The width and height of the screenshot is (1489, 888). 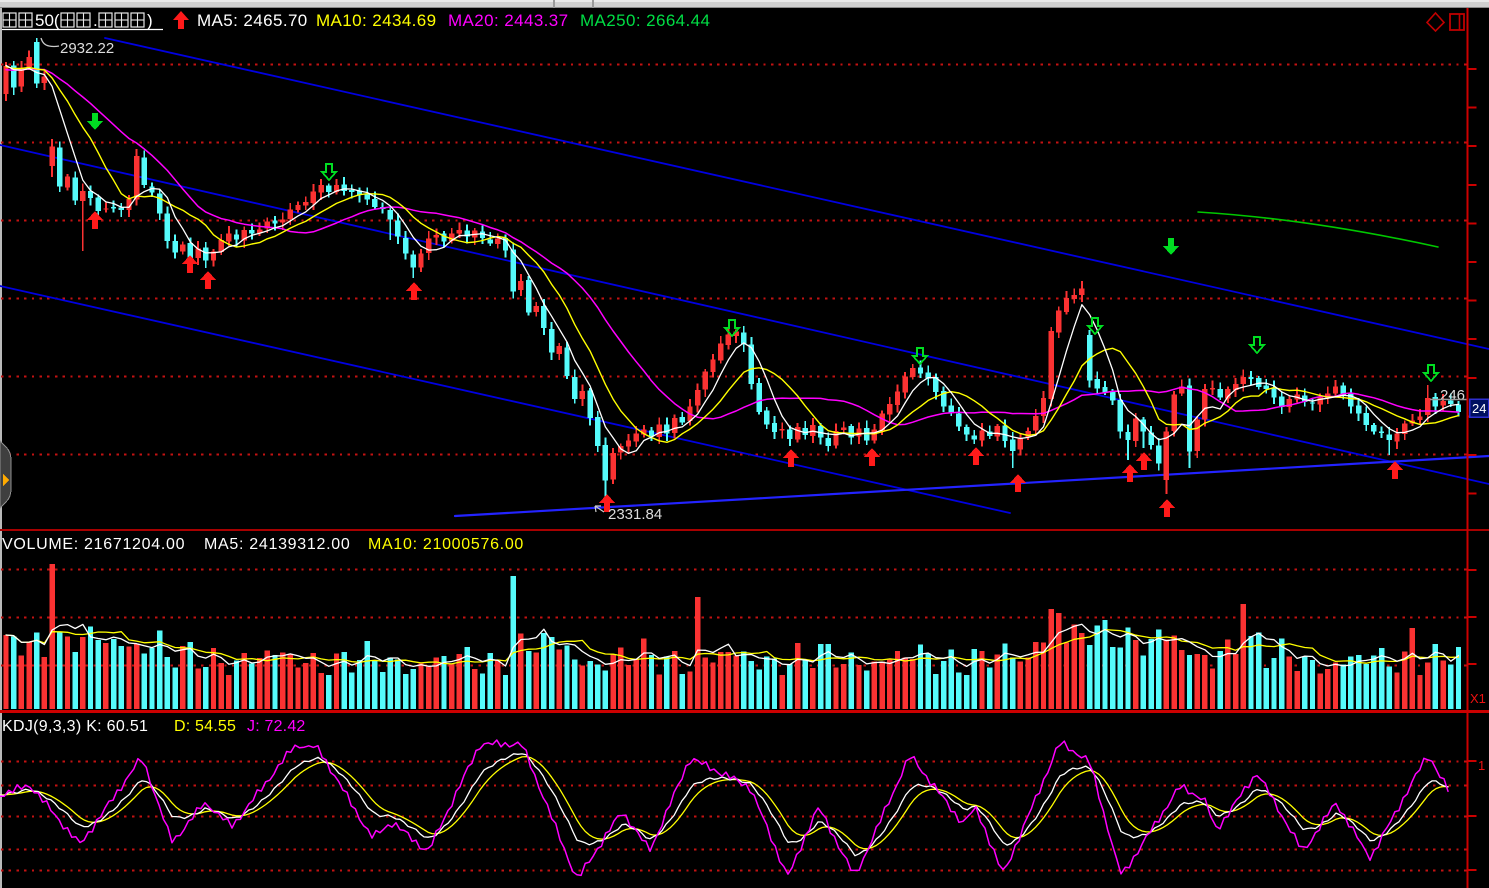 I want to click on svg-text: 2331.84, so click(x=635, y=514).